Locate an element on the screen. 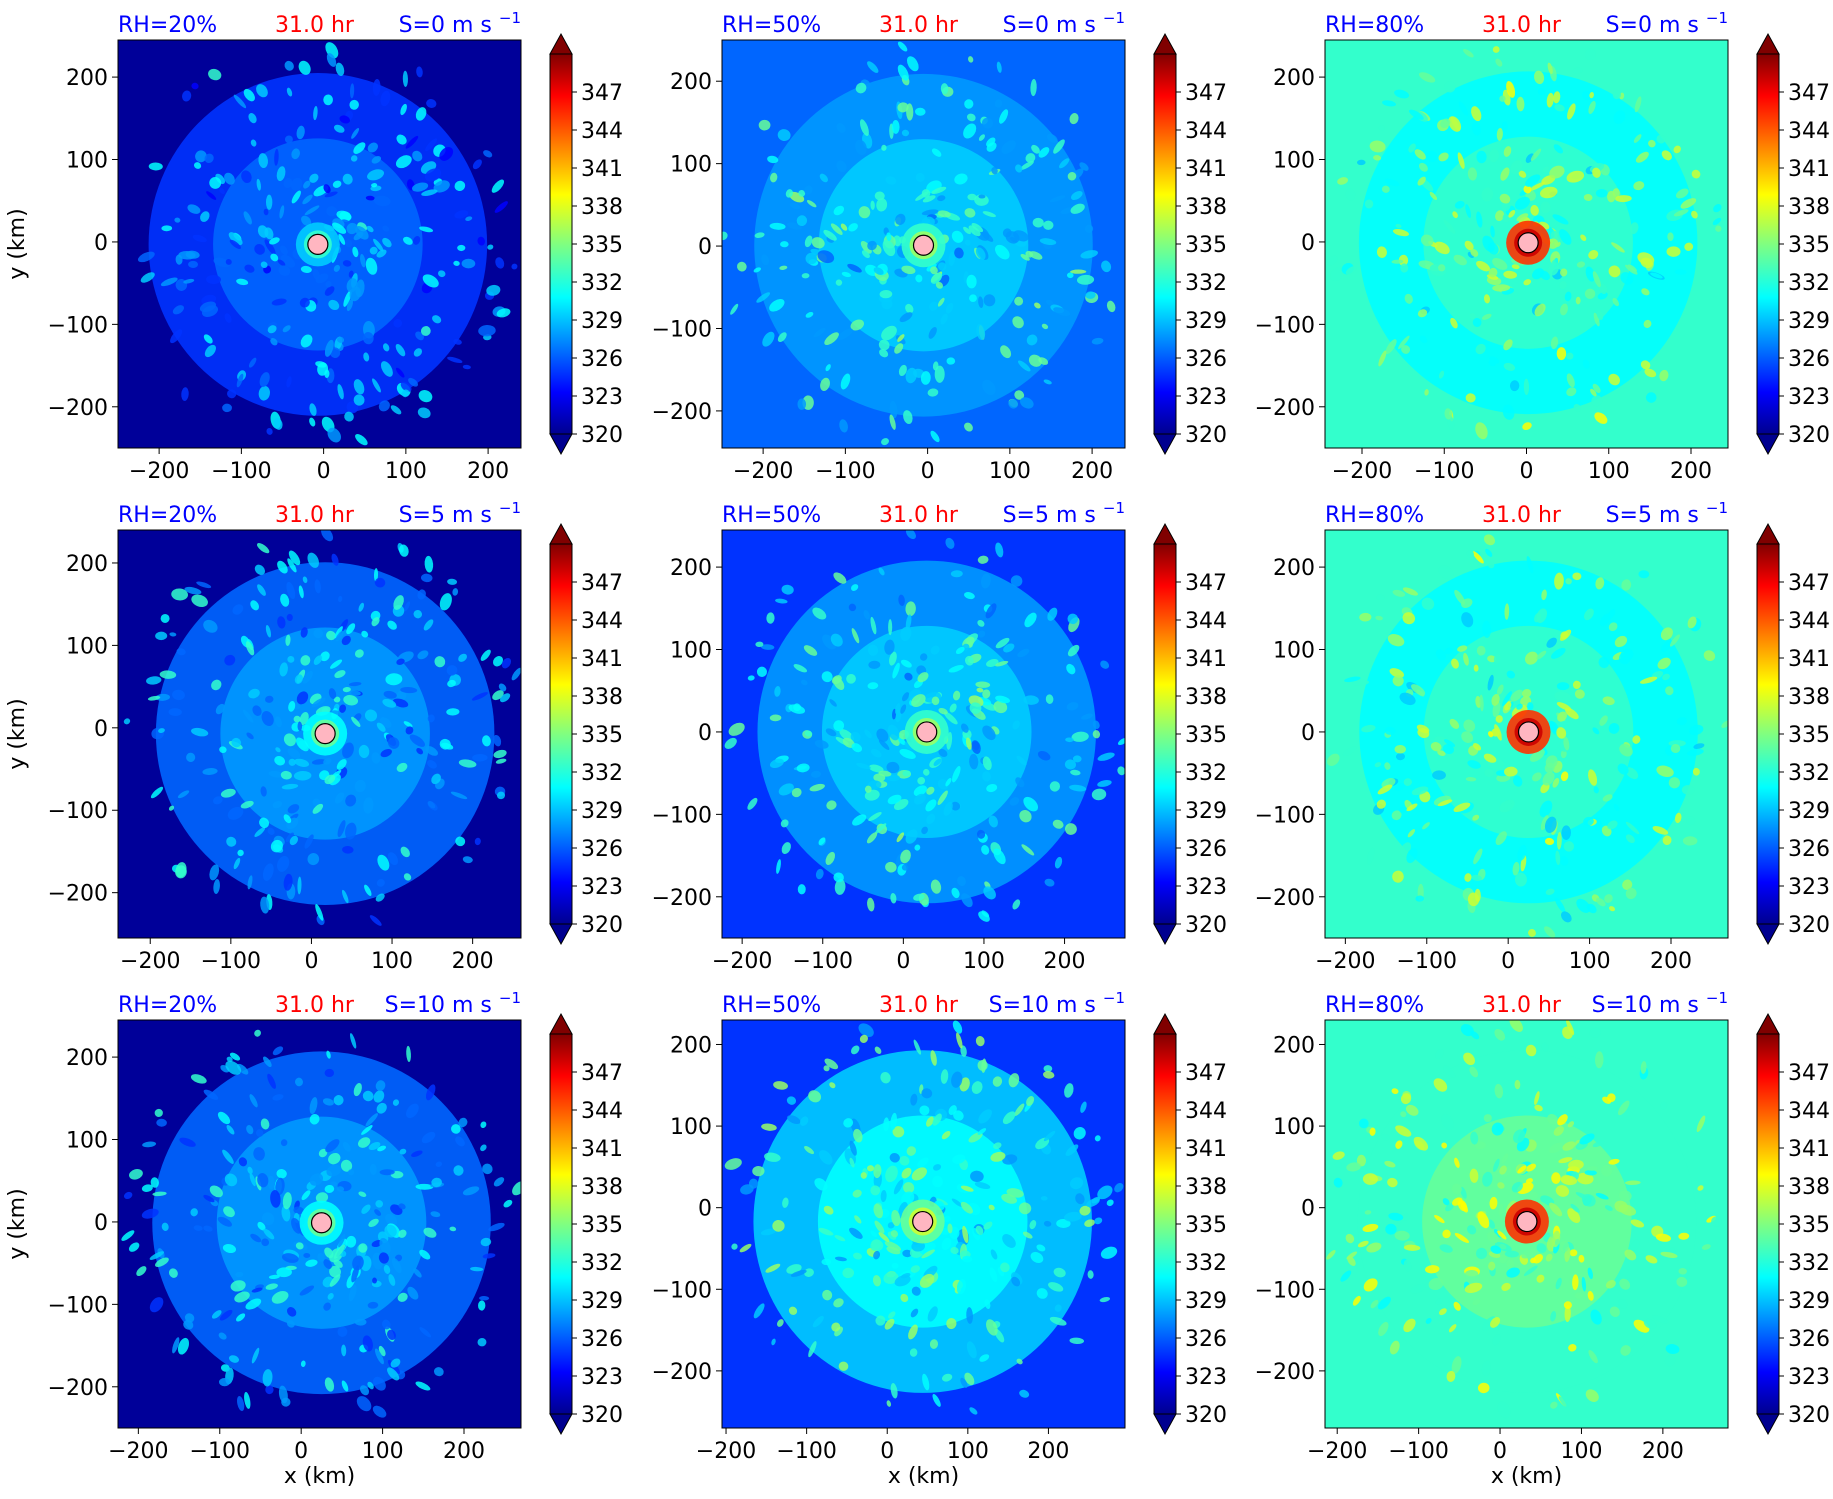 The height and width of the screenshot is (1499, 1833). x-tick-label: −200 is located at coordinates (1345, 961).